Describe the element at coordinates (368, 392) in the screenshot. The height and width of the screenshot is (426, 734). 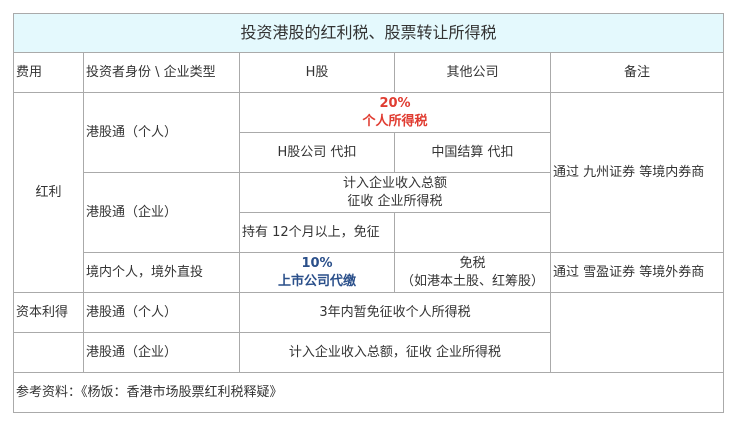
I see `reference-link: 参考资料：《杨饭：香港市场股票红利税释疑》` at that location.